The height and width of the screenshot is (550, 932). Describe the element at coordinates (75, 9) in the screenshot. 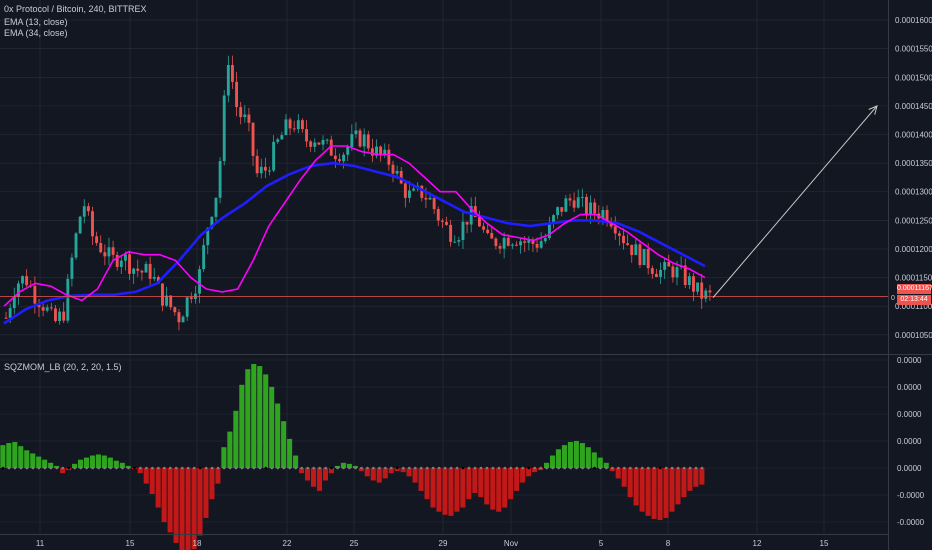

I see `symbol-title: 0x Protocol / Bitcoin, 240, BITTREX` at that location.